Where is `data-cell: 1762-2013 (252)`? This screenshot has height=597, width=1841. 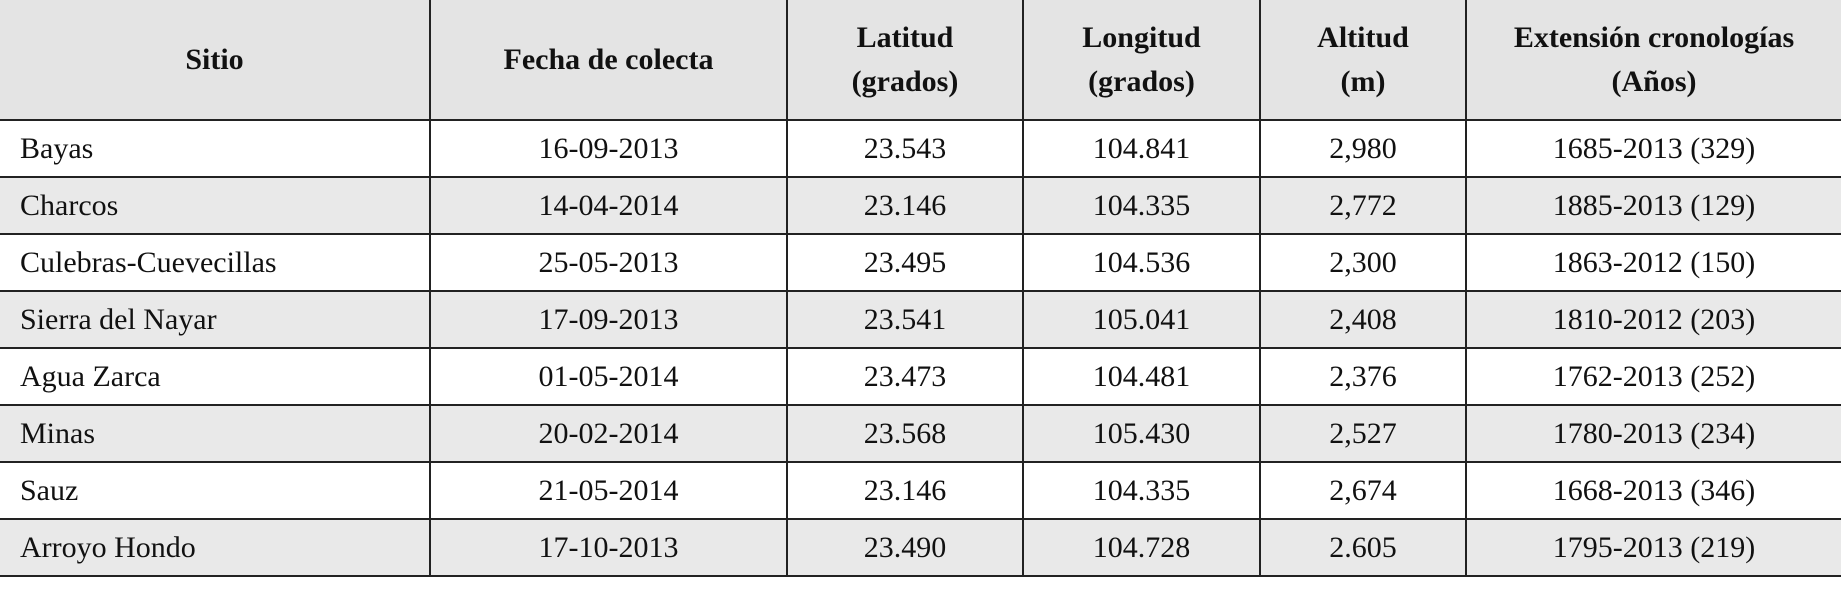
data-cell: 1762-2013 (252) is located at coordinates (1653, 376).